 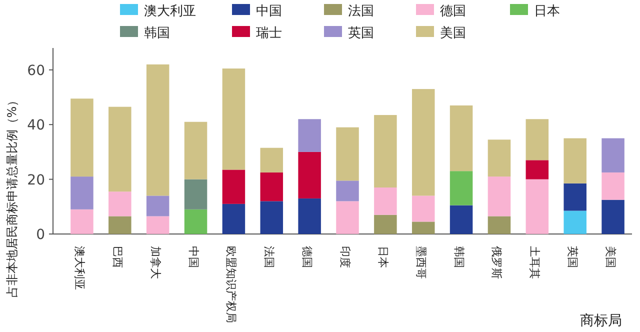 I want to click on y-tick-label: 40, so click(x=36, y=126).